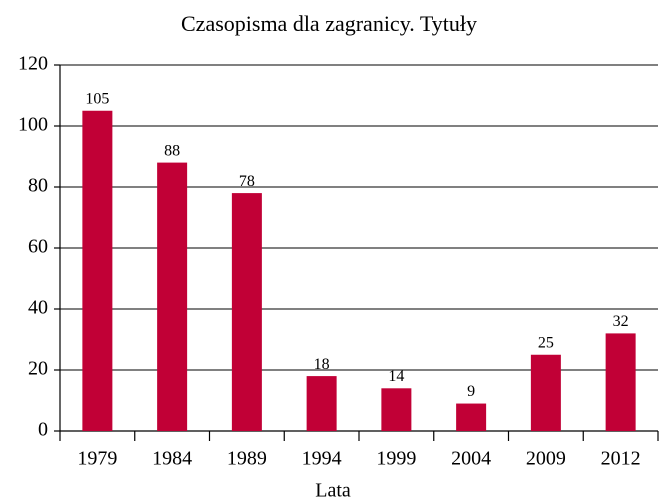 This screenshot has height=502, width=659. I want to click on x-tick-label: 1984, so click(172, 459).